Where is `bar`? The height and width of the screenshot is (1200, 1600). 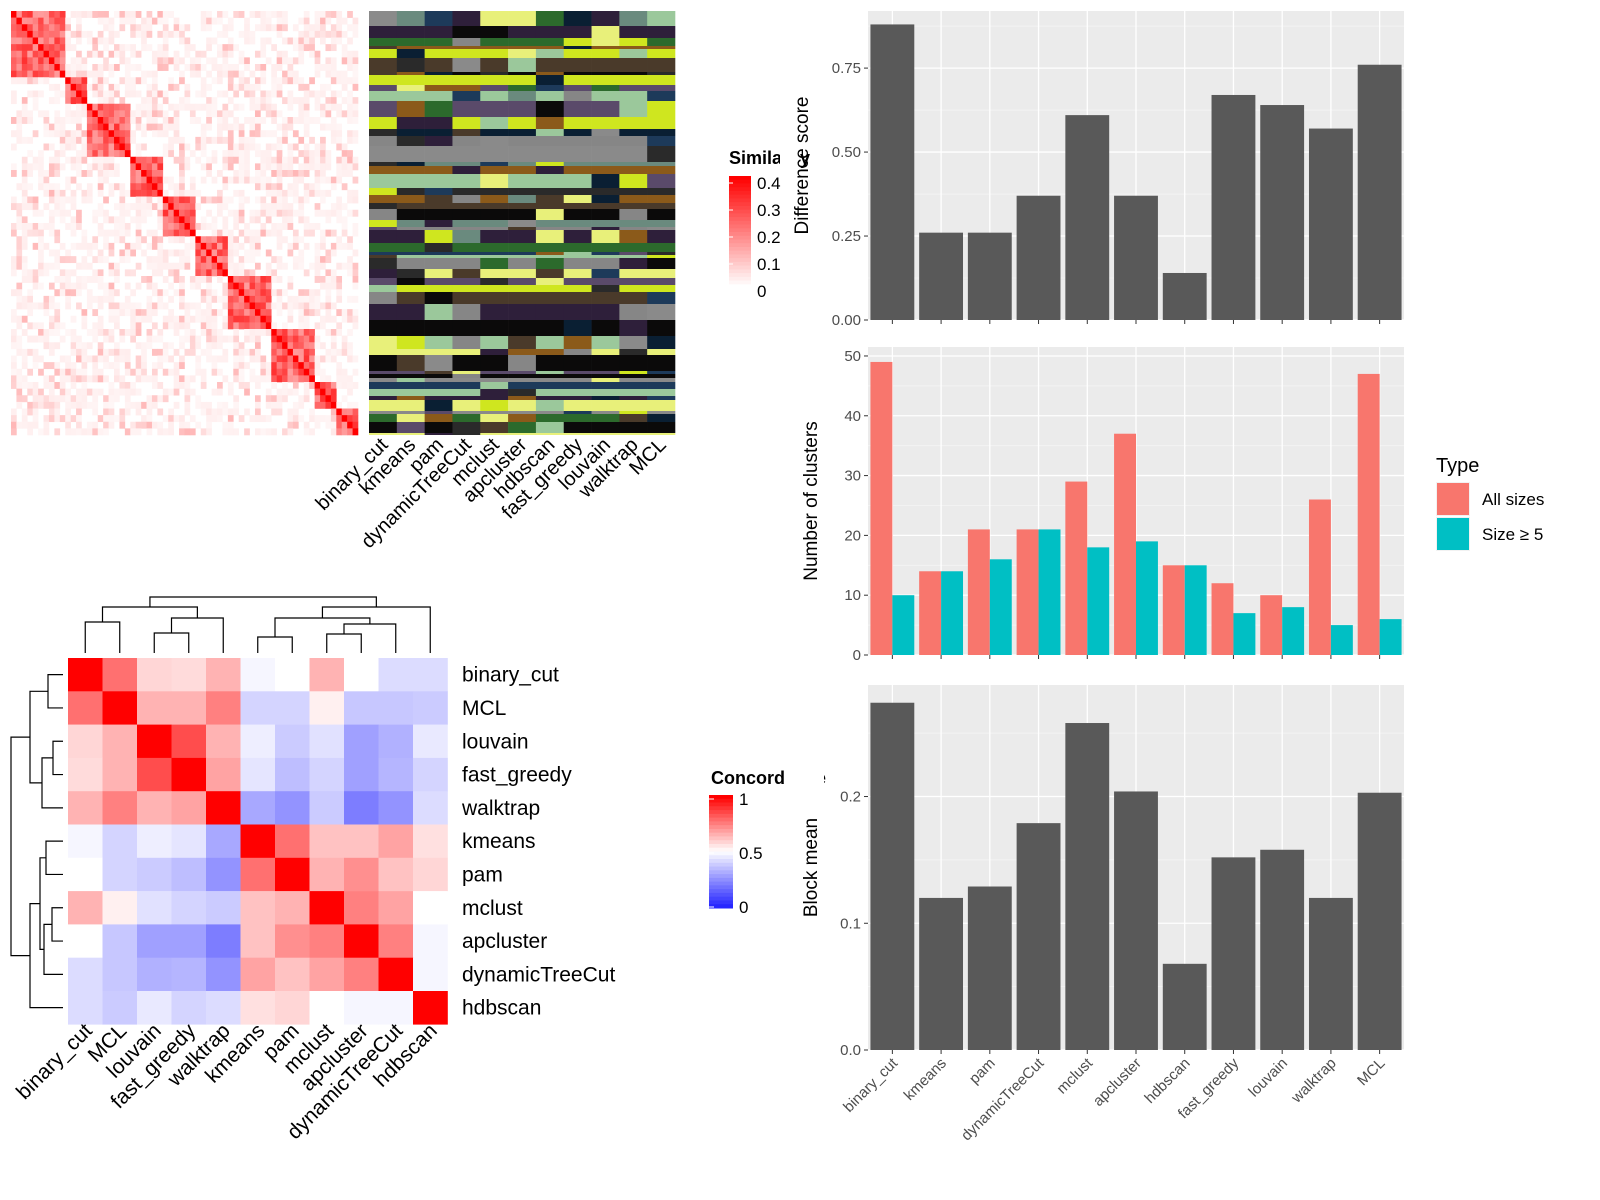
bar is located at coordinates (1184, 1006).